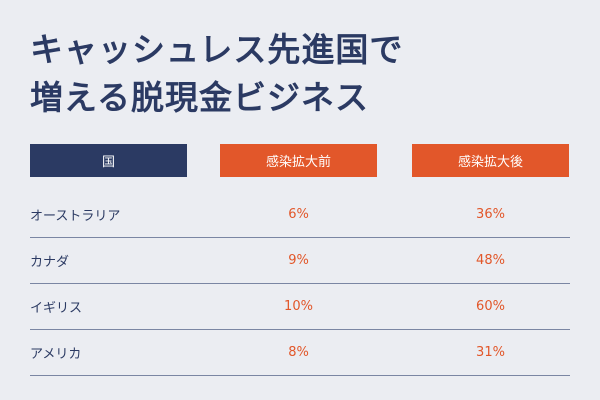  I want to click on header-country: 国, so click(108, 160).